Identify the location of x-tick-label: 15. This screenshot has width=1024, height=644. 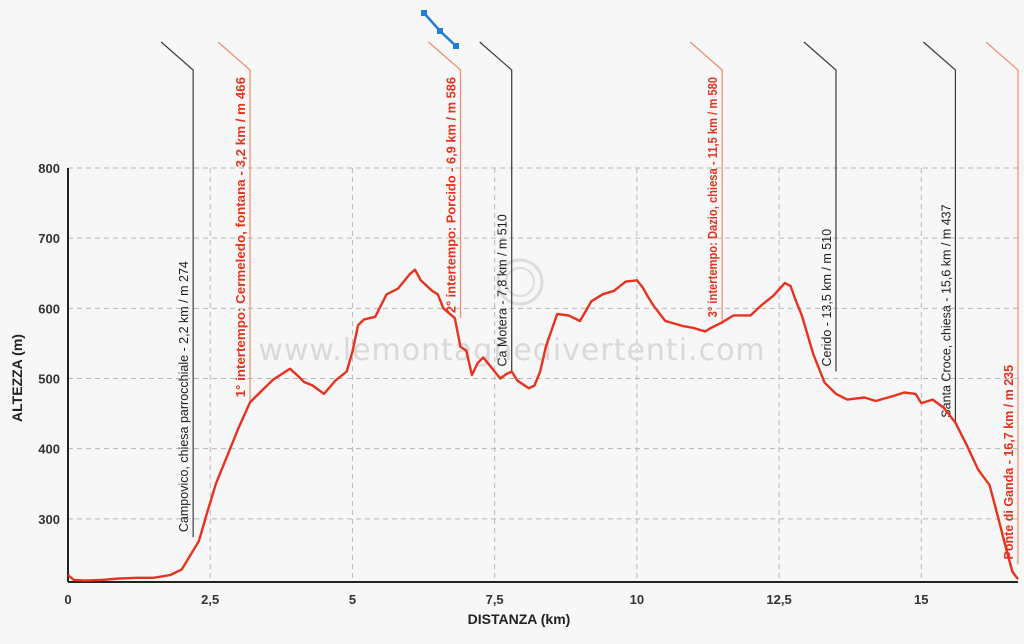
(921, 599).